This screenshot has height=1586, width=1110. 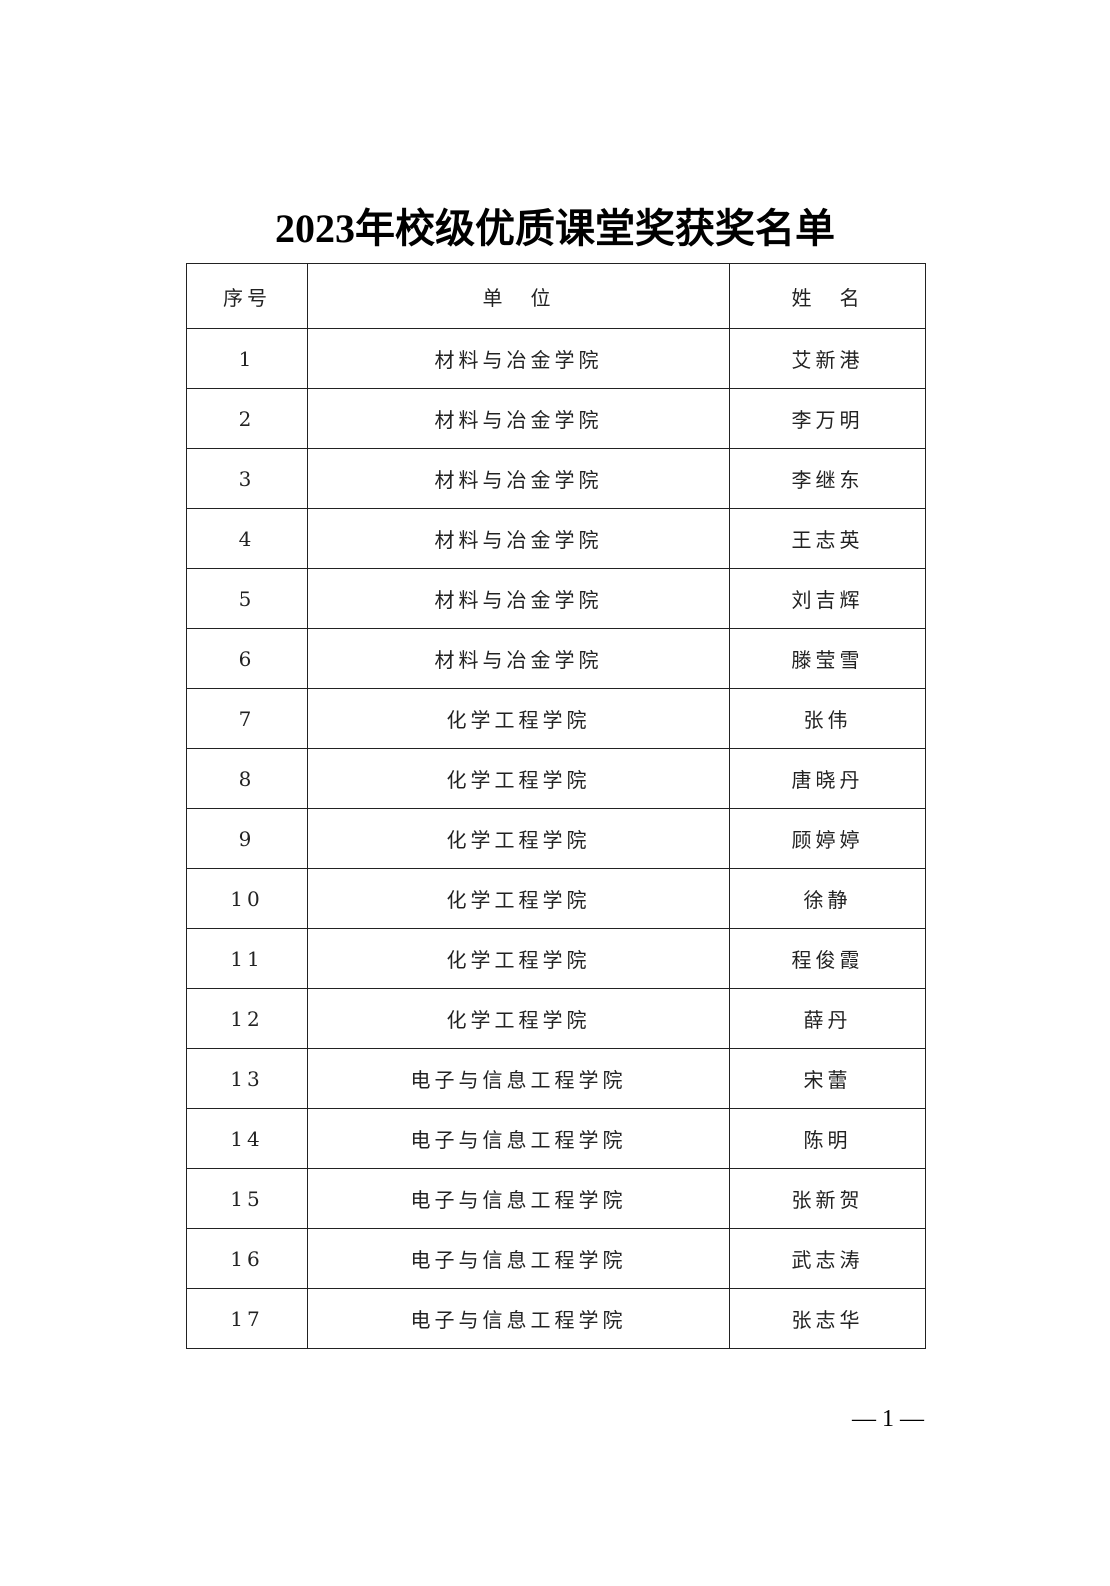 What do you see at coordinates (827, 538) in the screenshot?
I see `cell-name: 王志英` at bounding box center [827, 538].